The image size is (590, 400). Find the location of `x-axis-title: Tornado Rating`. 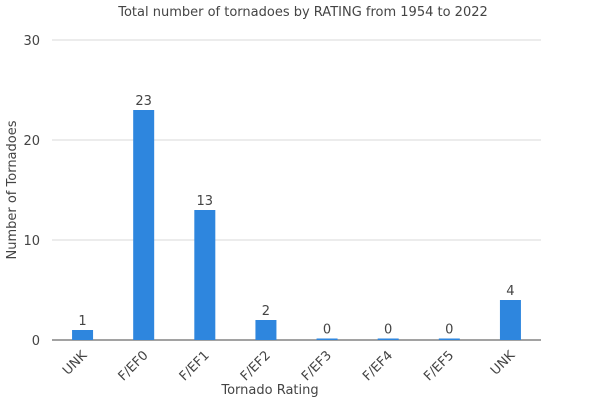

x-axis-title: Tornado Rating is located at coordinates (269, 390).